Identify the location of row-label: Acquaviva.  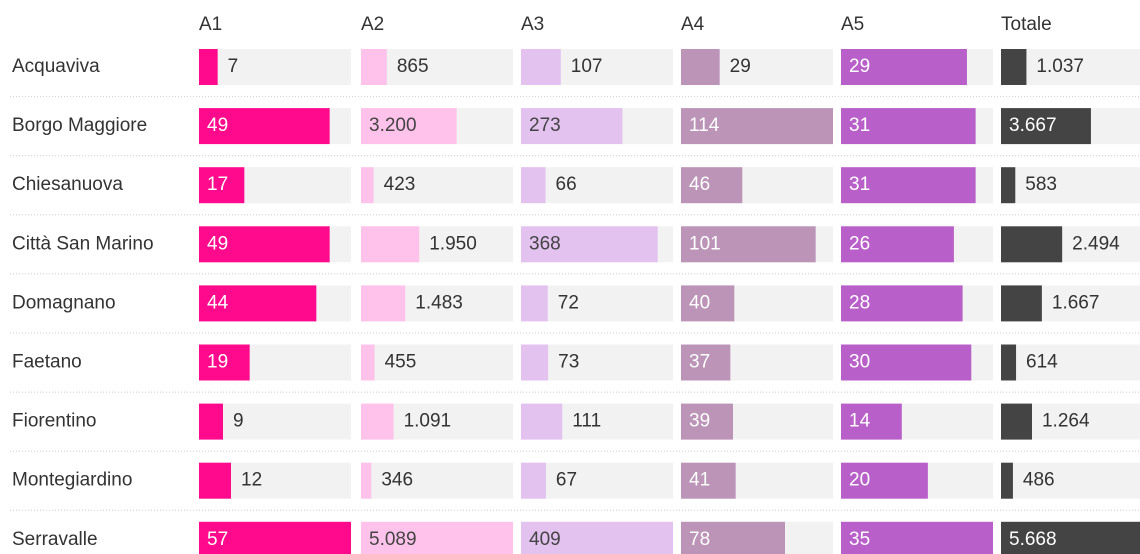
(56, 66).